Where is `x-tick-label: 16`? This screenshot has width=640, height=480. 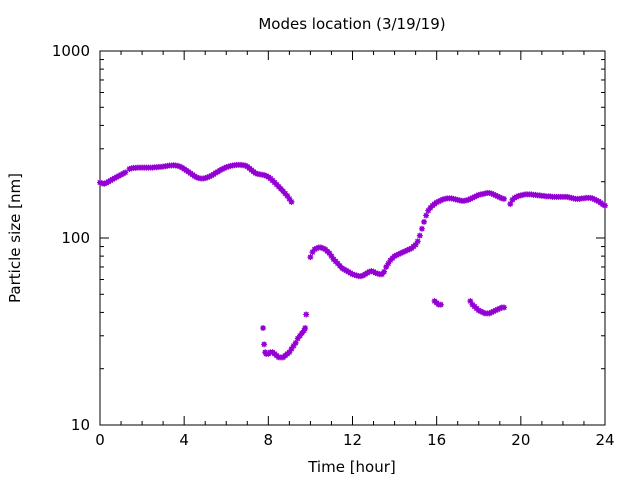
x-tick-label: 16 is located at coordinates (436, 440).